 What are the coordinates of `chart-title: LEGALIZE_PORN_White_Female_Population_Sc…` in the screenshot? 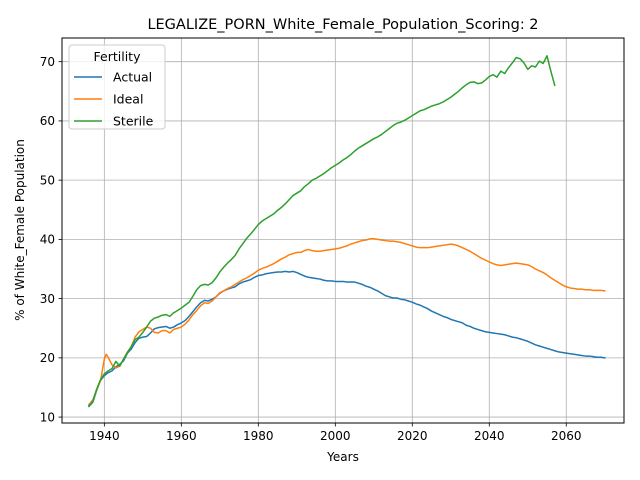 It's located at (342, 25).